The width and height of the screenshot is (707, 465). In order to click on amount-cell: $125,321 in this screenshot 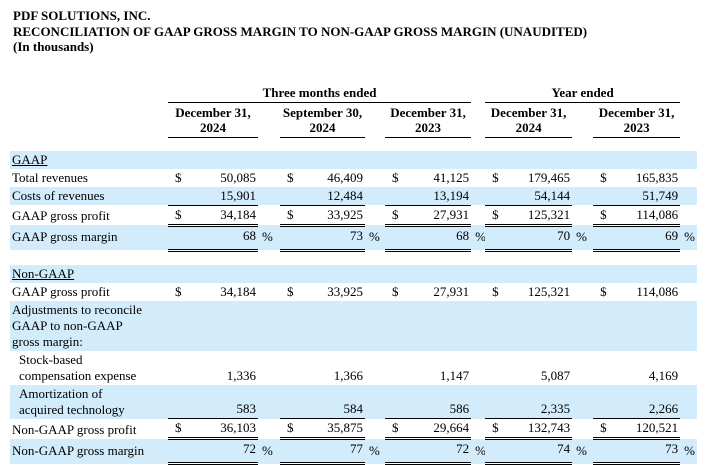, I will do `click(528, 215)`.